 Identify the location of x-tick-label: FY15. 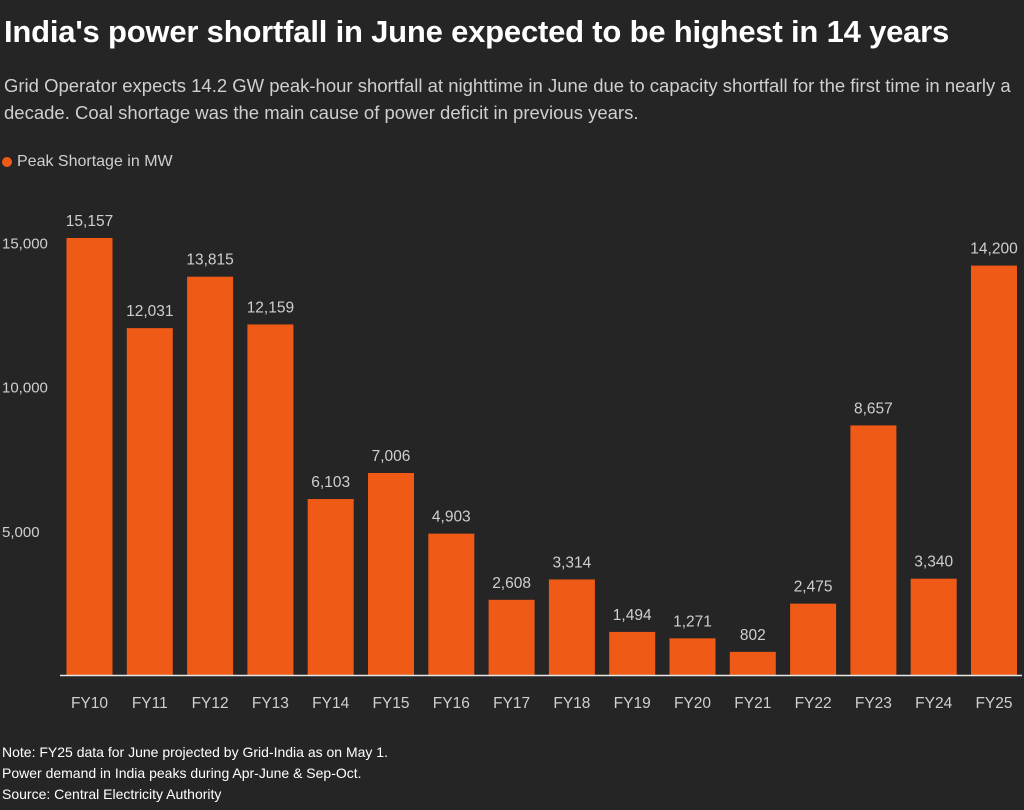
(390, 703).